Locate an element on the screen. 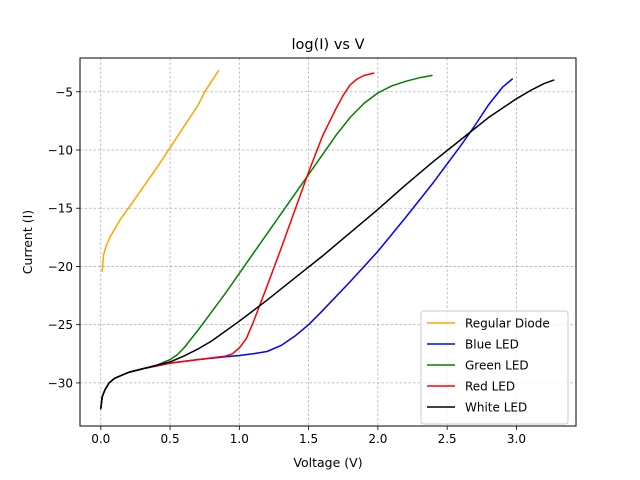  x-axis: 0.0 0.5 1.0 1.5 2.0 2.5 3.0 is located at coordinates (308, 436).